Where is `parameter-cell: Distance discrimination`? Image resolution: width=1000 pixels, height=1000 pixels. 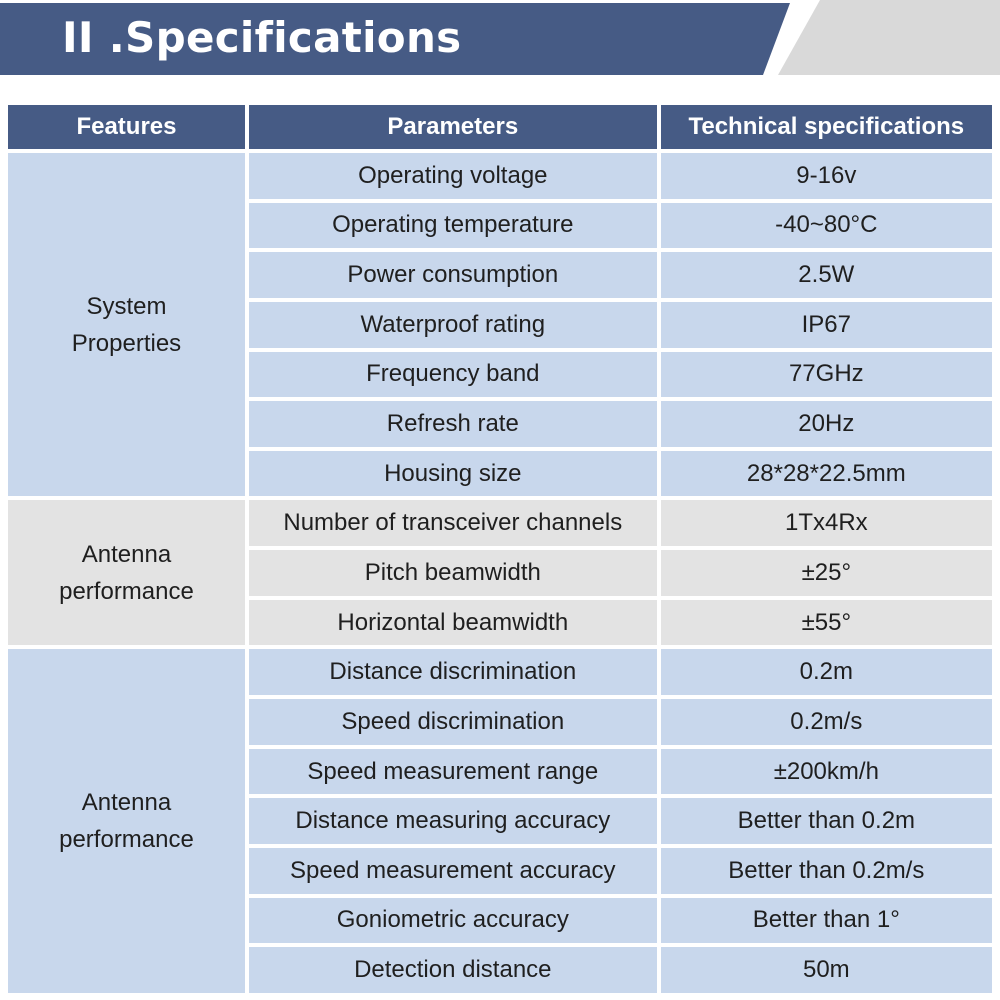 parameter-cell: Distance discrimination is located at coordinates (452, 672).